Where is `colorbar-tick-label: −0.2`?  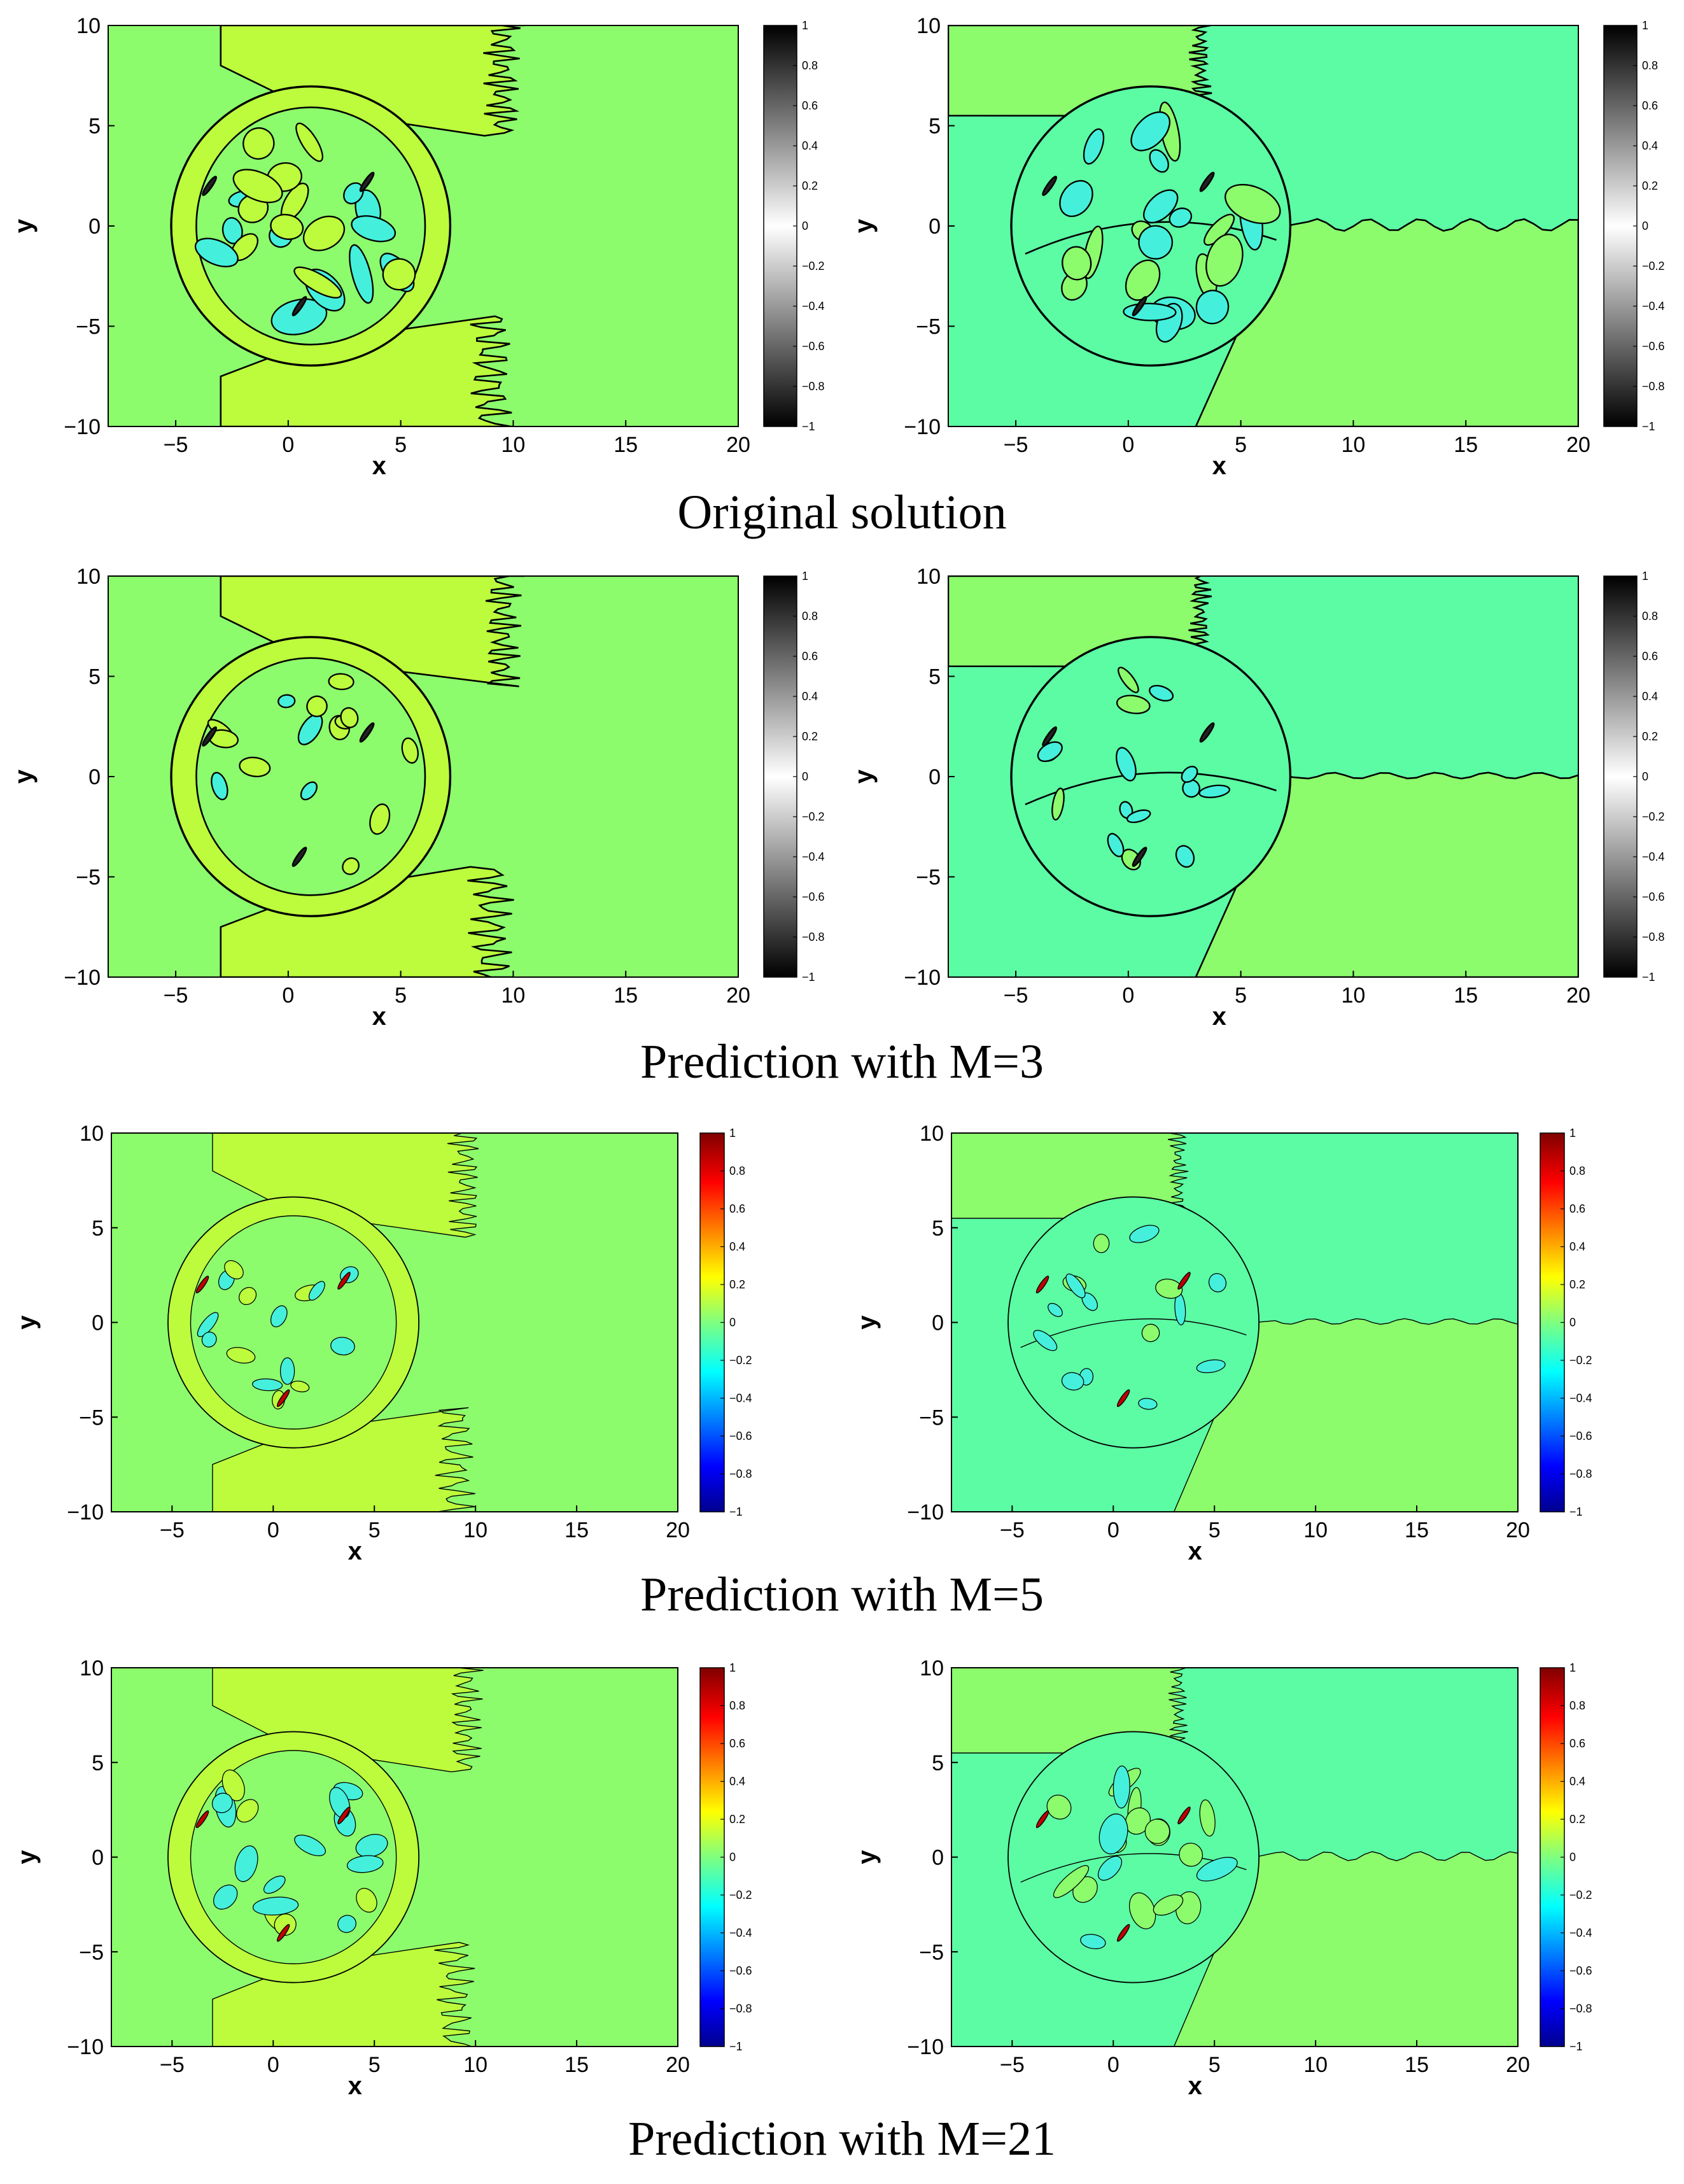
colorbar-tick-label: −0.2 is located at coordinates (813, 816).